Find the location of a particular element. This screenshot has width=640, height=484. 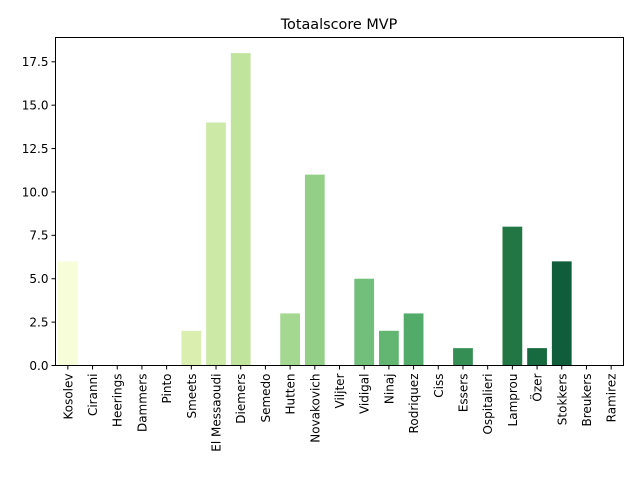

y-tick-label: 17.5 is located at coordinates (35, 62).